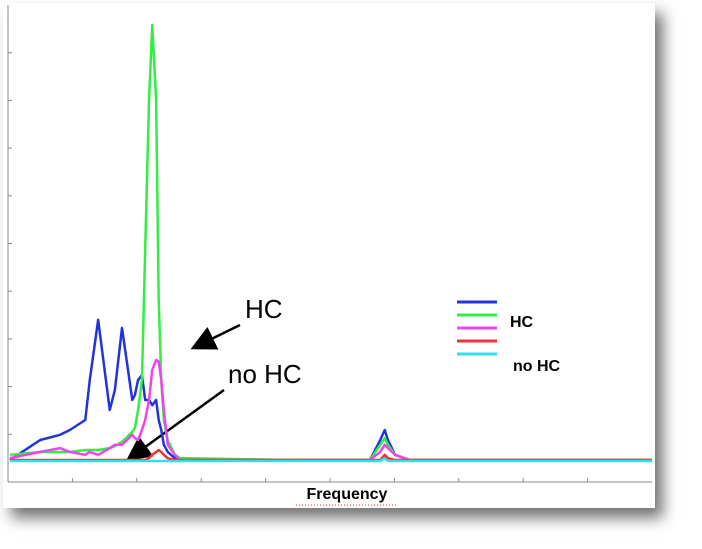 This screenshot has height=549, width=702. Describe the element at coordinates (265, 374) in the screenshot. I see `annotation: no HC` at that location.